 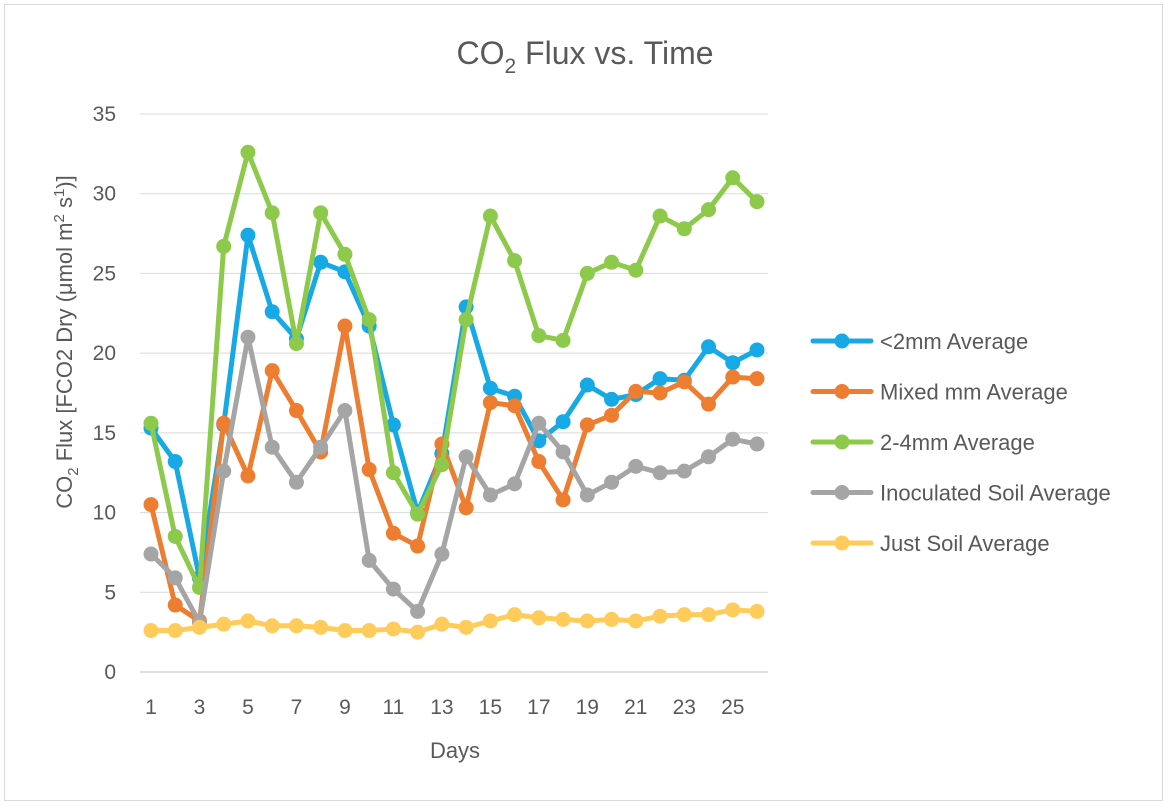 I want to click on x-axis-ticks: 1 3 5 7 9 11 13 15 17 19 21 23 25, so click(x=444, y=707).